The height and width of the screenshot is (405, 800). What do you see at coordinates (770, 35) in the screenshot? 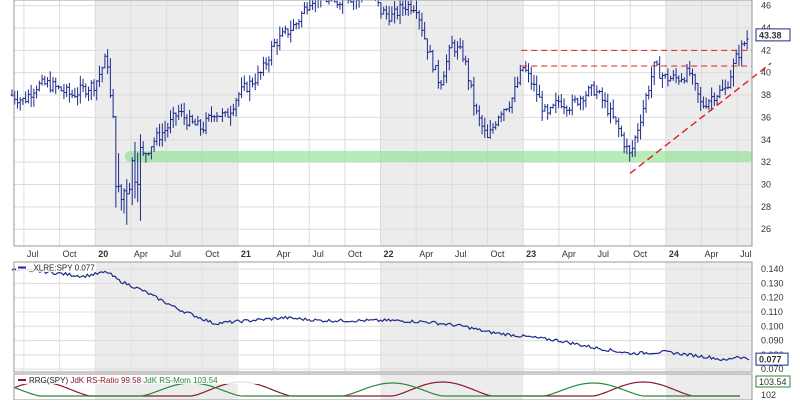
I see `price-last-value: 43.38` at bounding box center [770, 35].